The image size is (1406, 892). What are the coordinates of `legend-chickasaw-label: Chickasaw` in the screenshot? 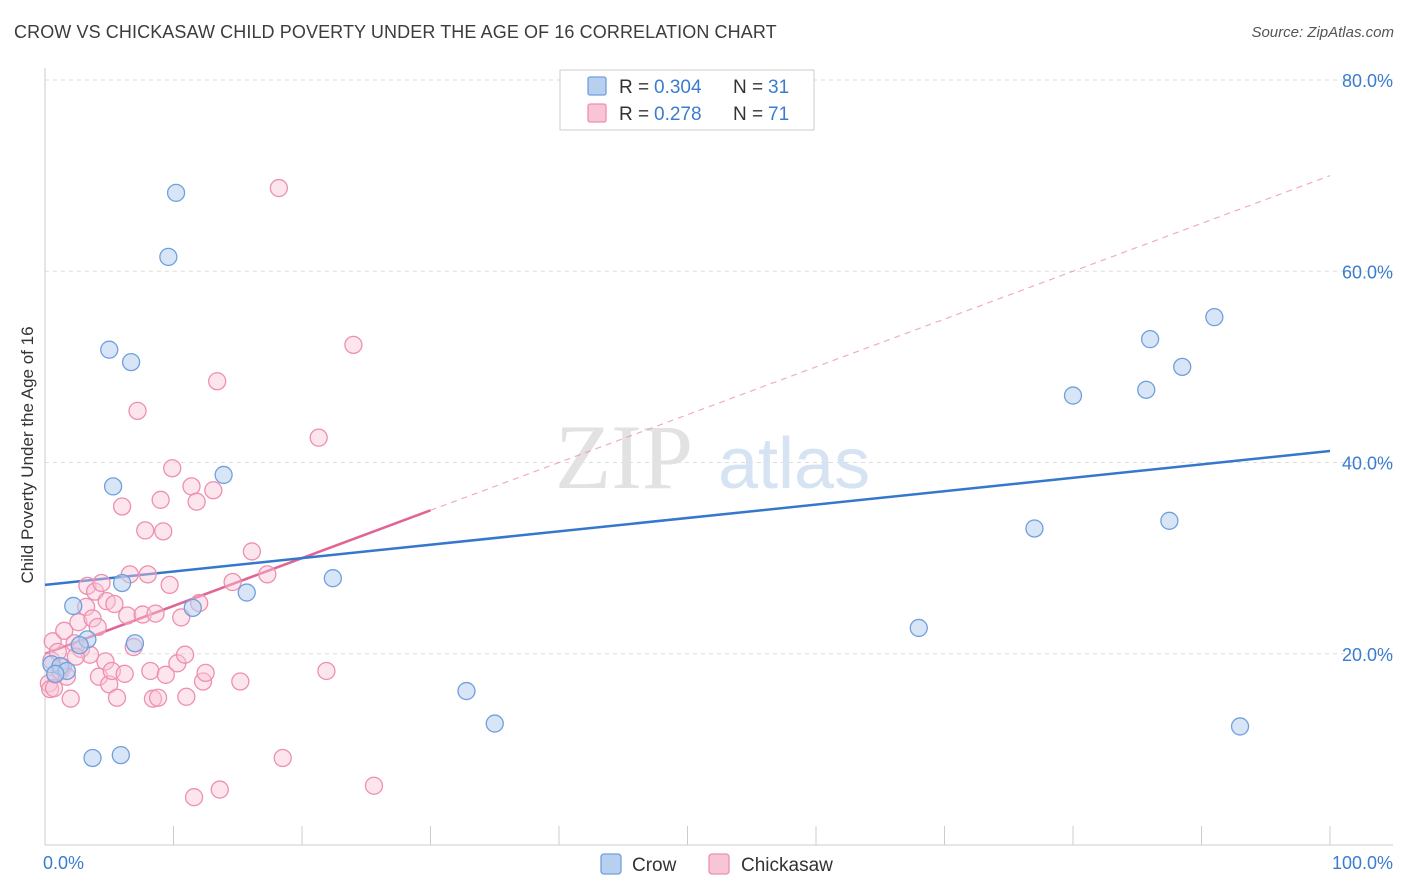 It's located at (787, 865).